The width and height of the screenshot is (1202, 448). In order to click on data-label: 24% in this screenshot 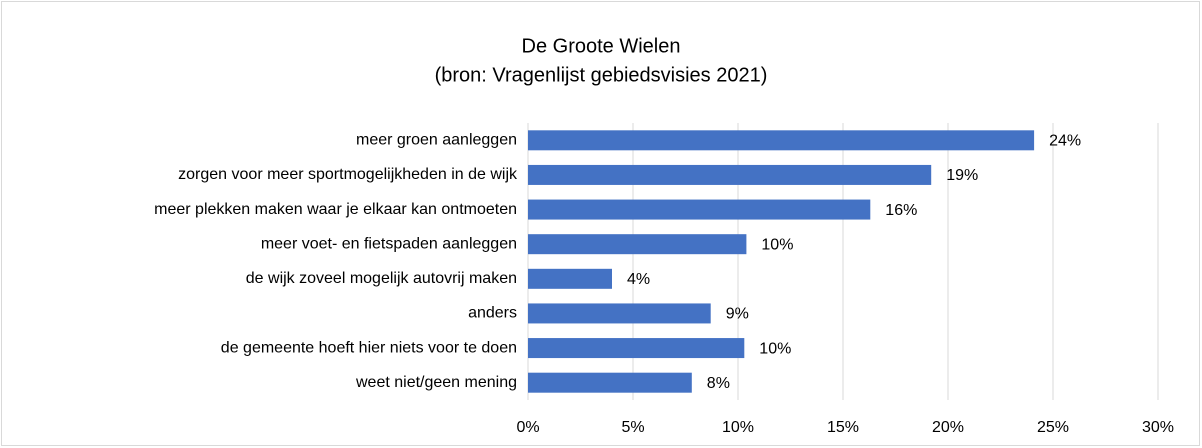, I will do `click(1065, 141)`.